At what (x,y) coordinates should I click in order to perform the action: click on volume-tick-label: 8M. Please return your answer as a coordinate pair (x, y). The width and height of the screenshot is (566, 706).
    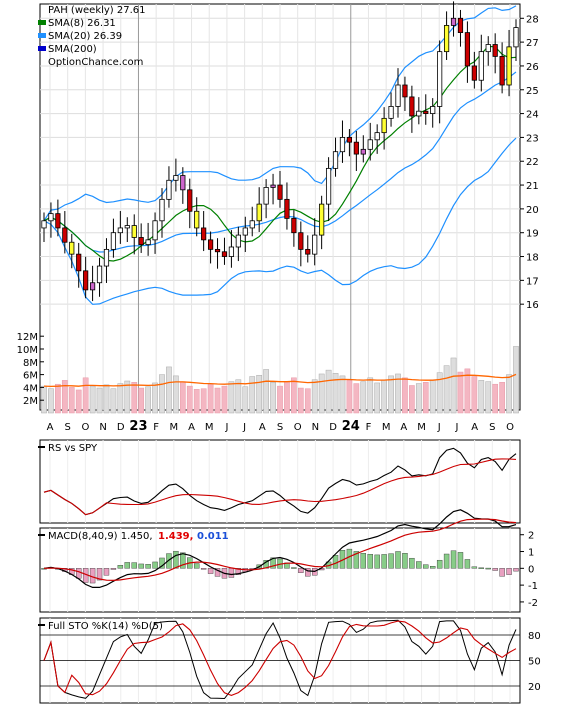
    Looking at the image, I should click on (30, 363).